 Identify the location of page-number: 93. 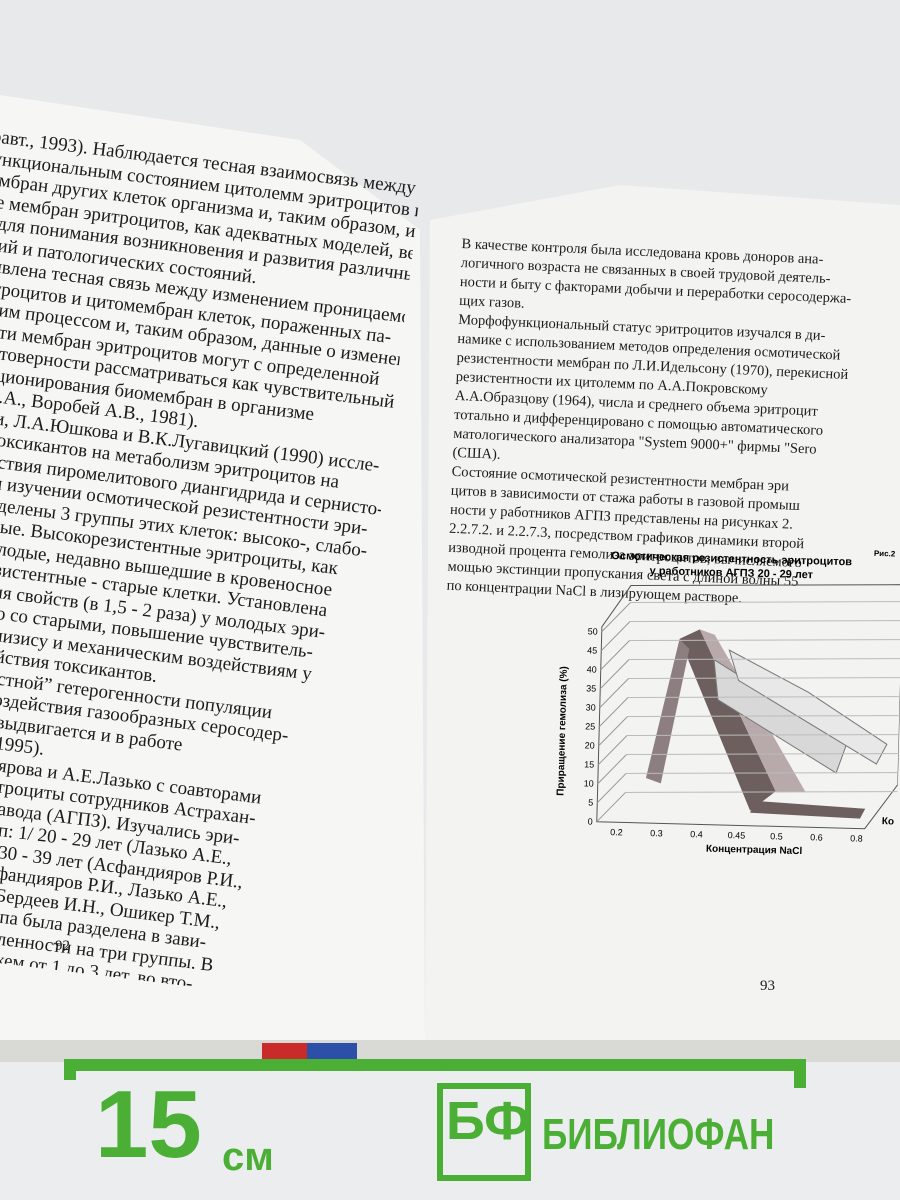
(767, 986).